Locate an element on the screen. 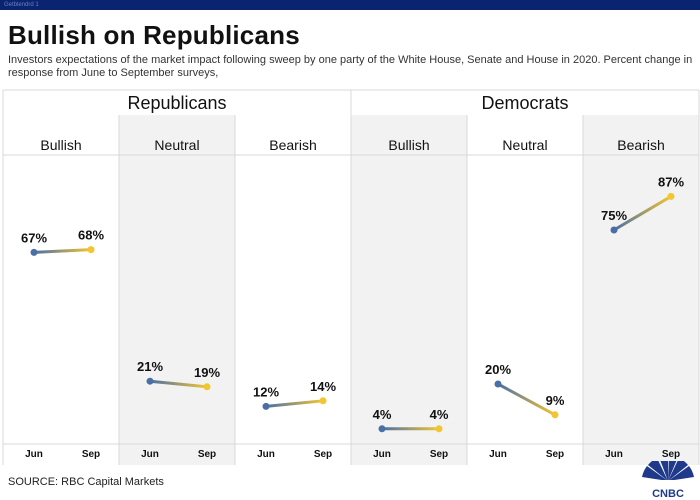  value-label: 14% is located at coordinates (323, 386).